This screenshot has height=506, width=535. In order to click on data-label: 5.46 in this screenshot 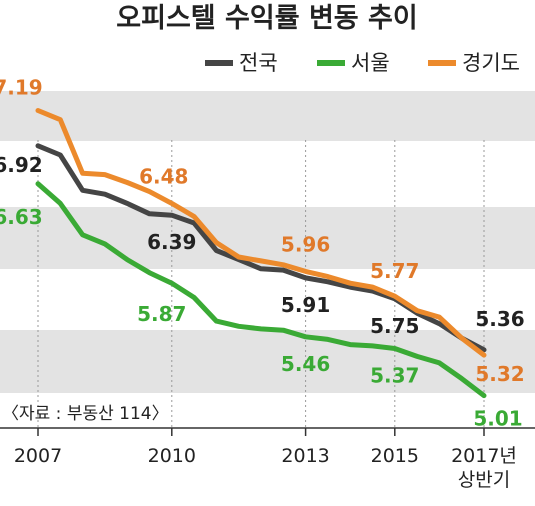, I will do `click(305, 364)`.